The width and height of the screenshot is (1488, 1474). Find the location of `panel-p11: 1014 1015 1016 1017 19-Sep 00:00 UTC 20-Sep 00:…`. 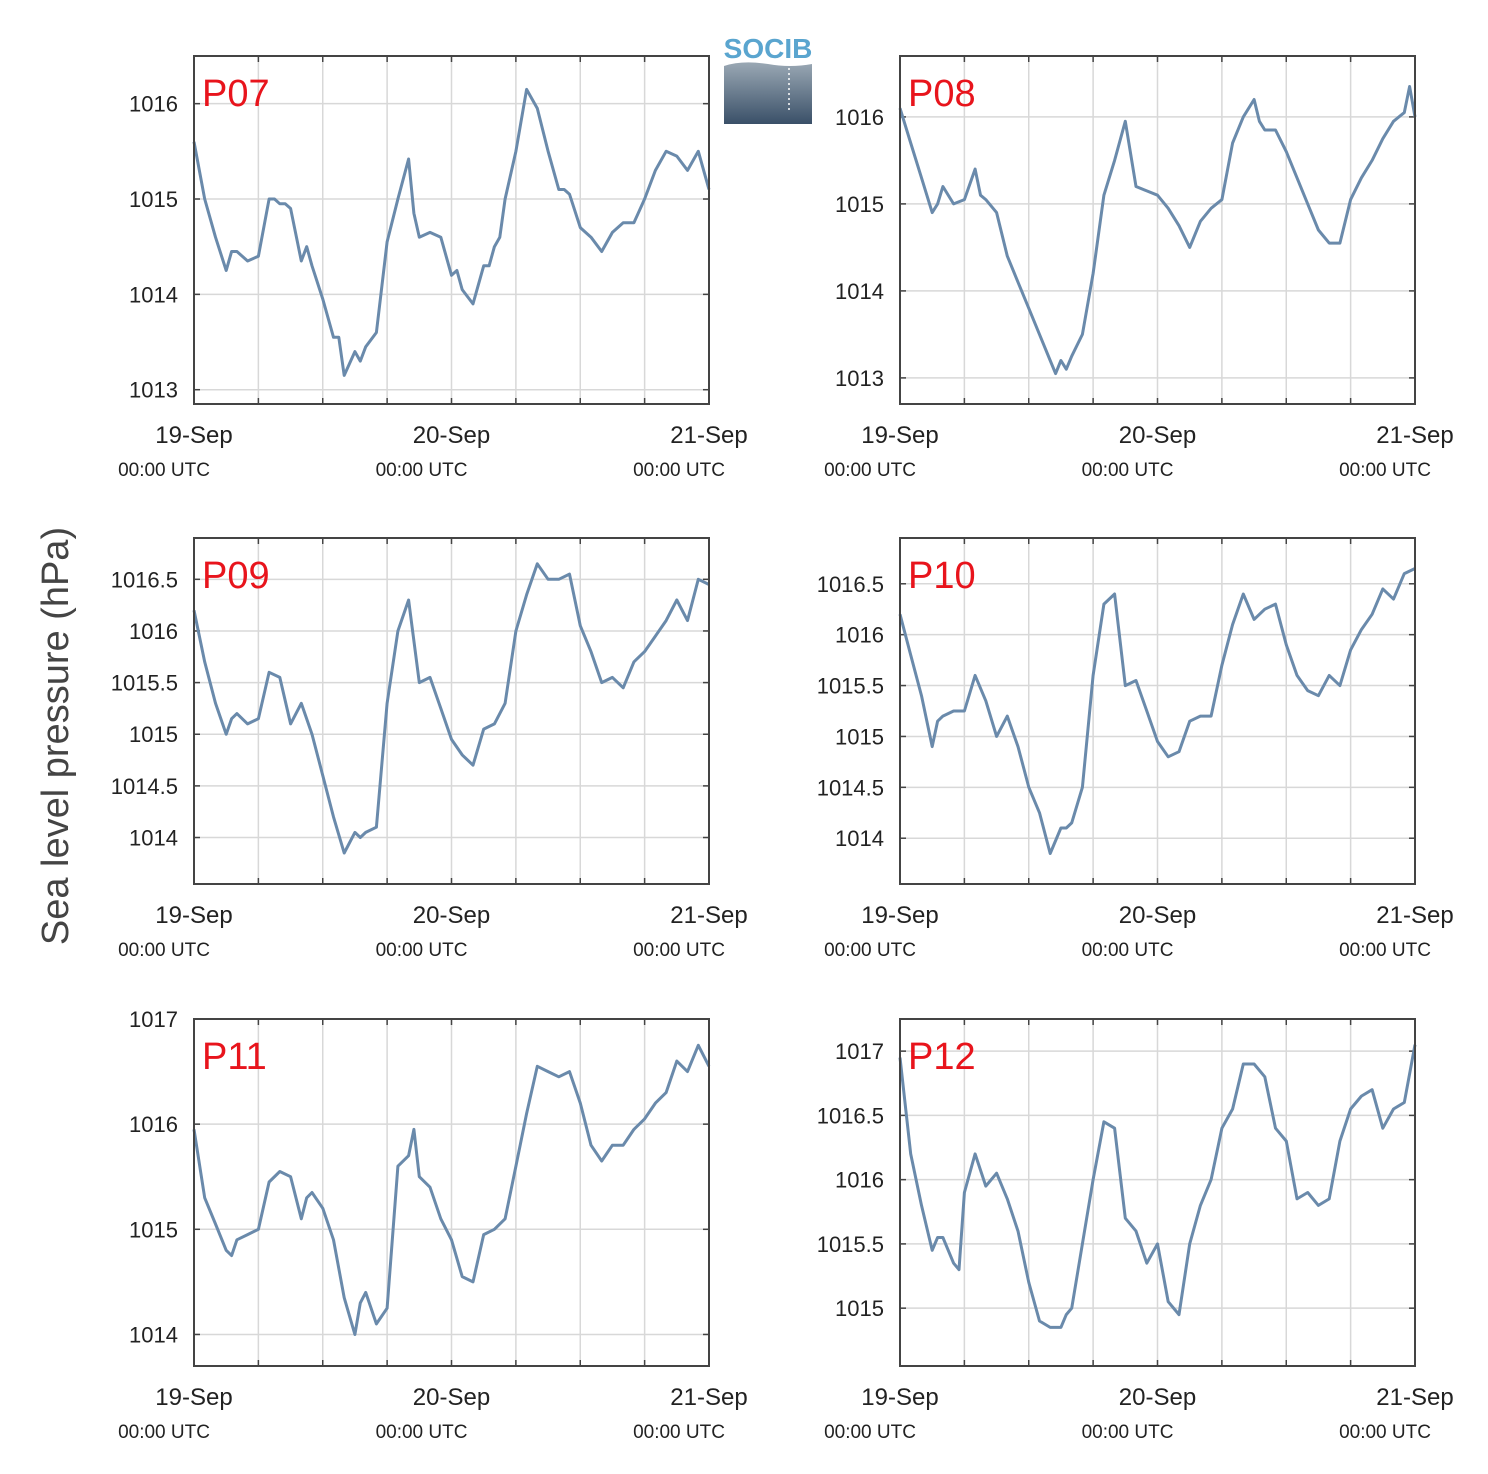

panel-p11: 1014 1015 1016 1017 19-Sep 00:00 UTC 20-Sep 00:… is located at coordinates (433, 1225).